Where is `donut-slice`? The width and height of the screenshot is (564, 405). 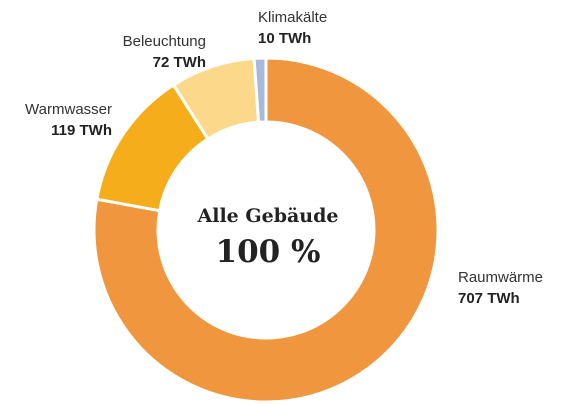
donut-slice is located at coordinates (260, 90).